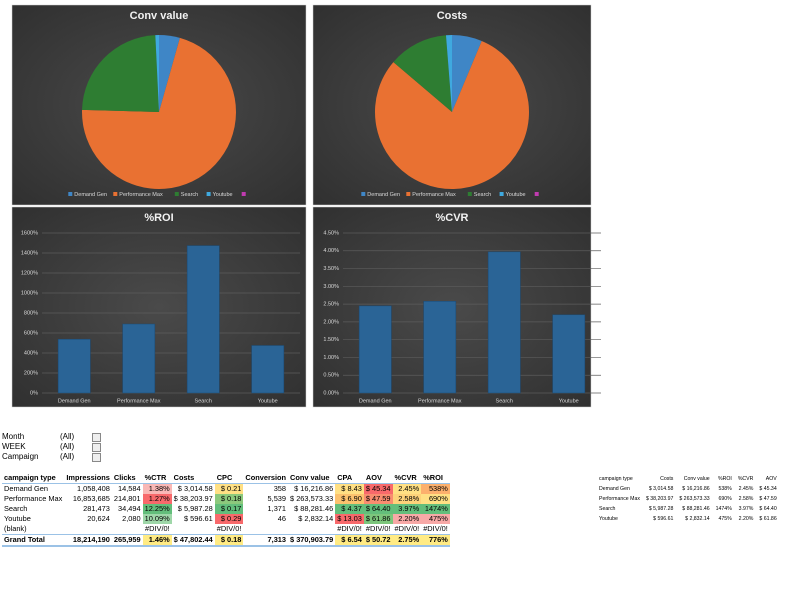 The image size is (794, 594). I want to click on table-cell: 265,959, so click(127, 540).